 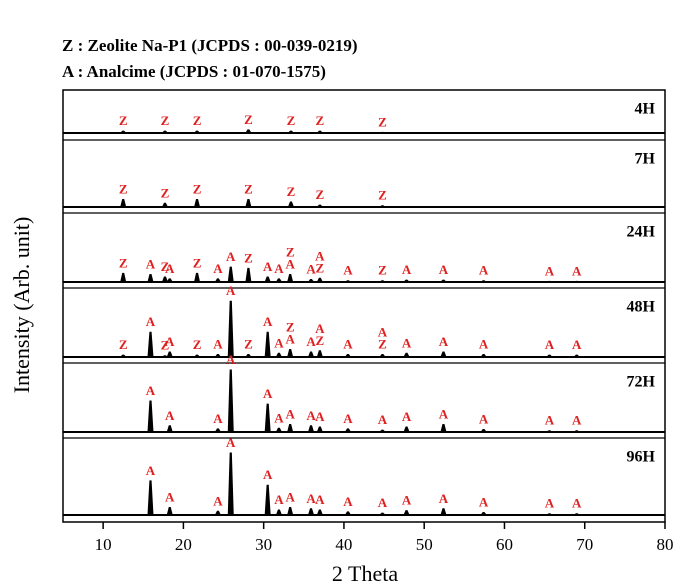 What do you see at coordinates (103, 544) in the screenshot?
I see `x-tick-label: 10` at bounding box center [103, 544].